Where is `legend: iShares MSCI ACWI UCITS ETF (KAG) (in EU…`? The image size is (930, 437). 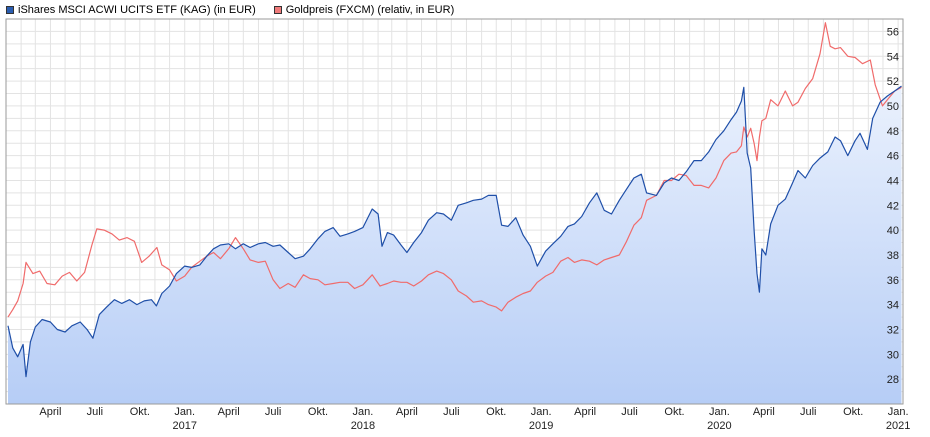
legend: iShares MSCI ACWI UCITS ETF (KAG) (in EU… is located at coordinates (239, 10).